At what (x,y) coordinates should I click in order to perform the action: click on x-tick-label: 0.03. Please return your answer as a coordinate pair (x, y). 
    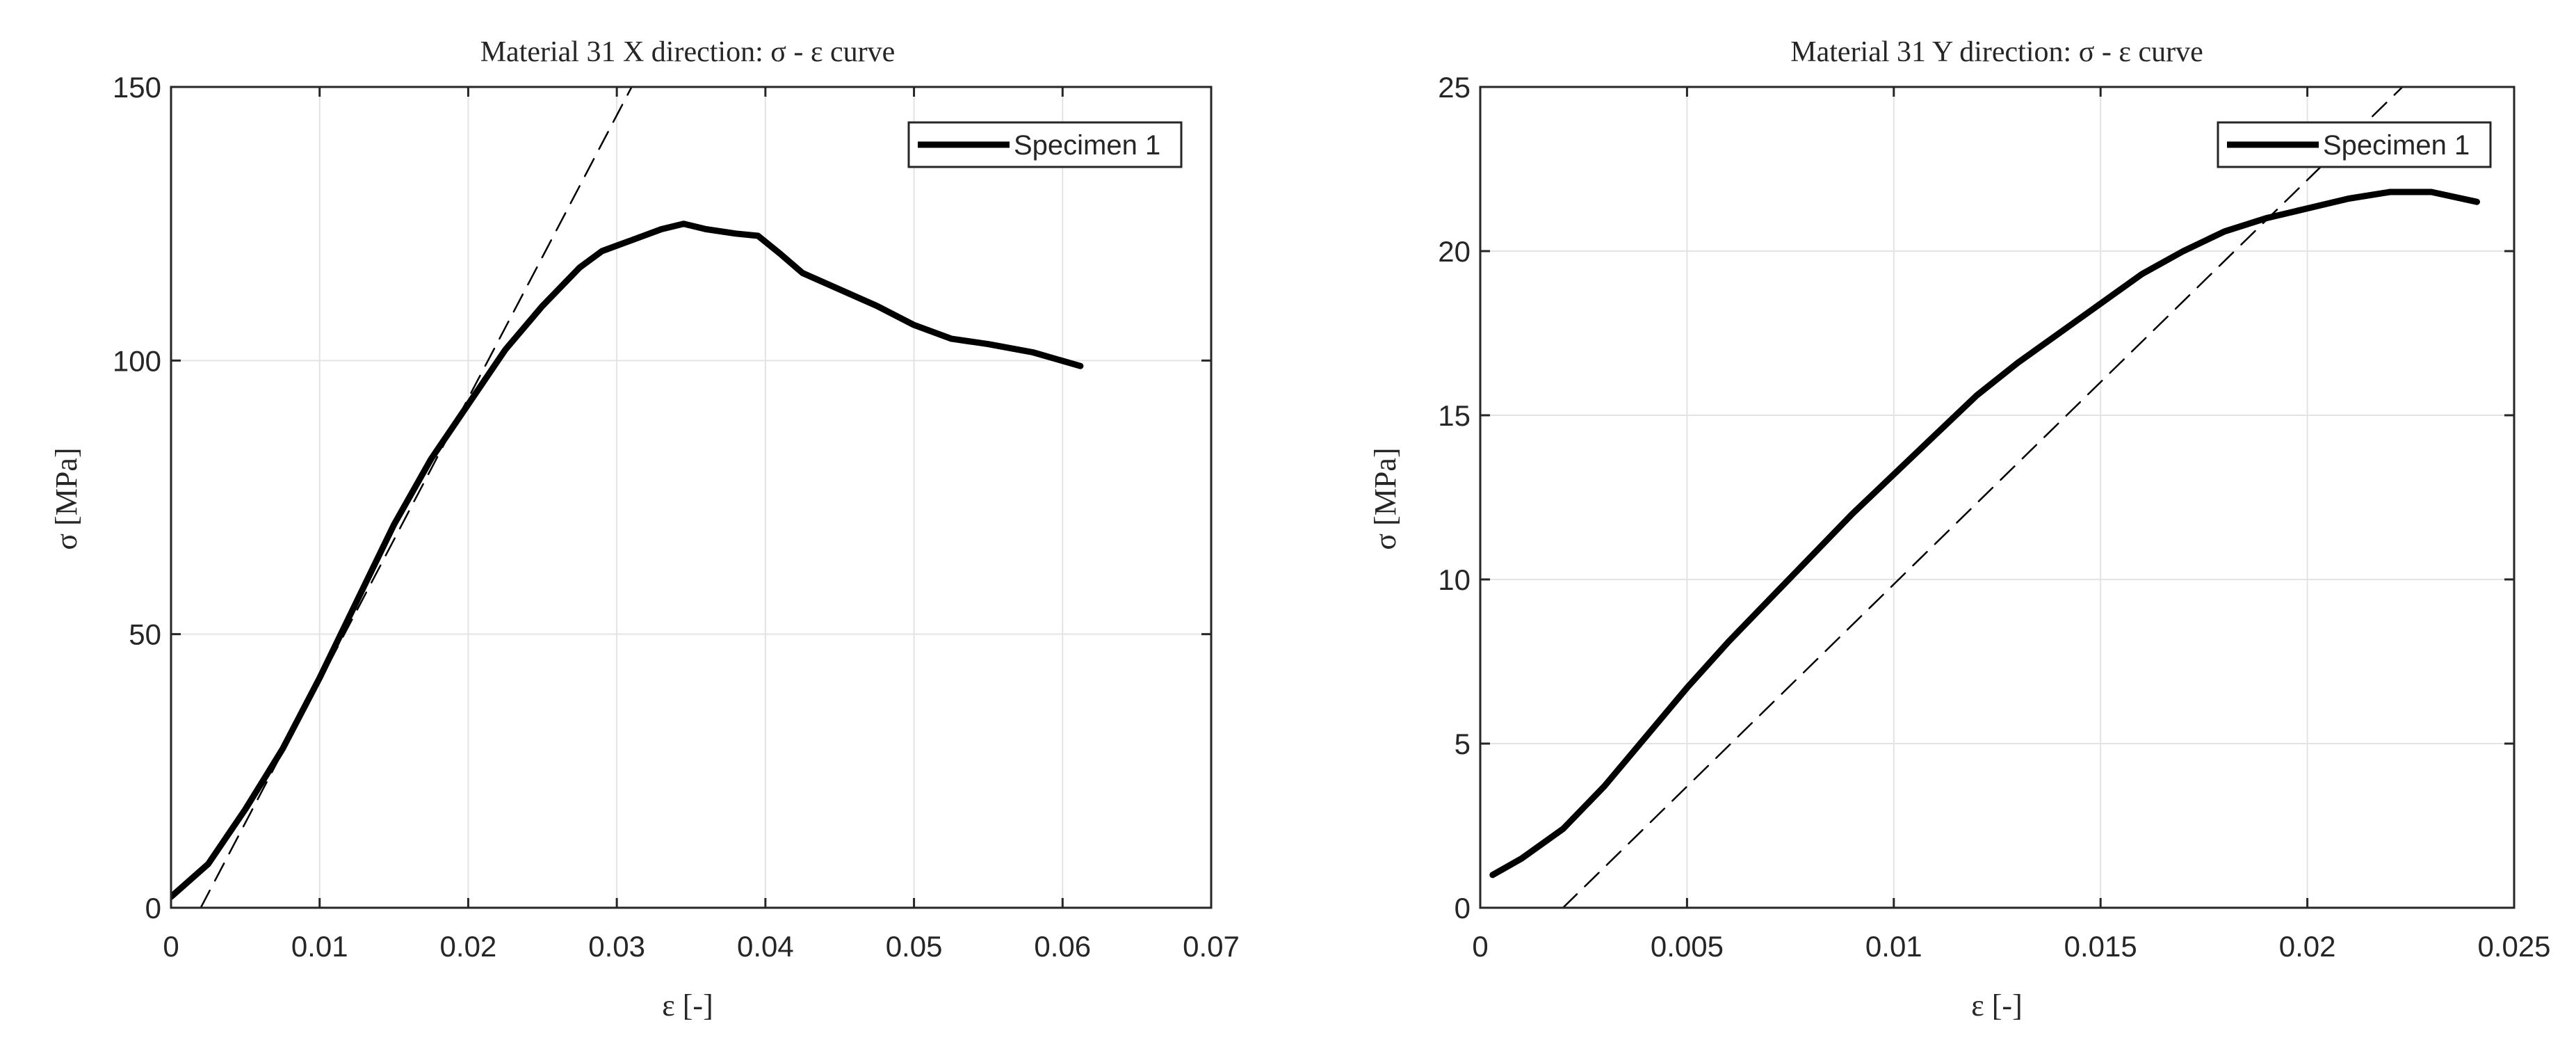
    Looking at the image, I should click on (616, 946).